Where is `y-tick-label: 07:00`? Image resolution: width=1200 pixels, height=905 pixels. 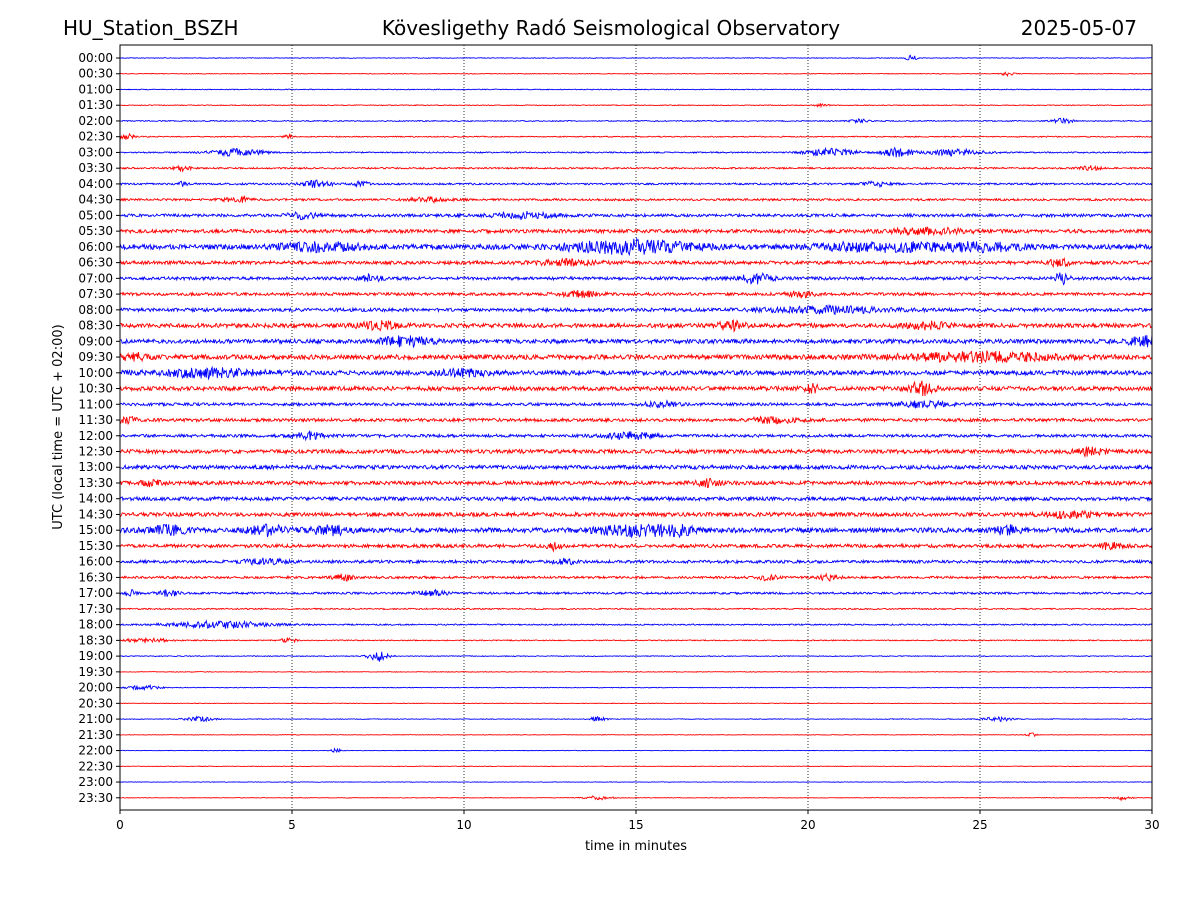 y-tick-label: 07:00 is located at coordinates (95, 278).